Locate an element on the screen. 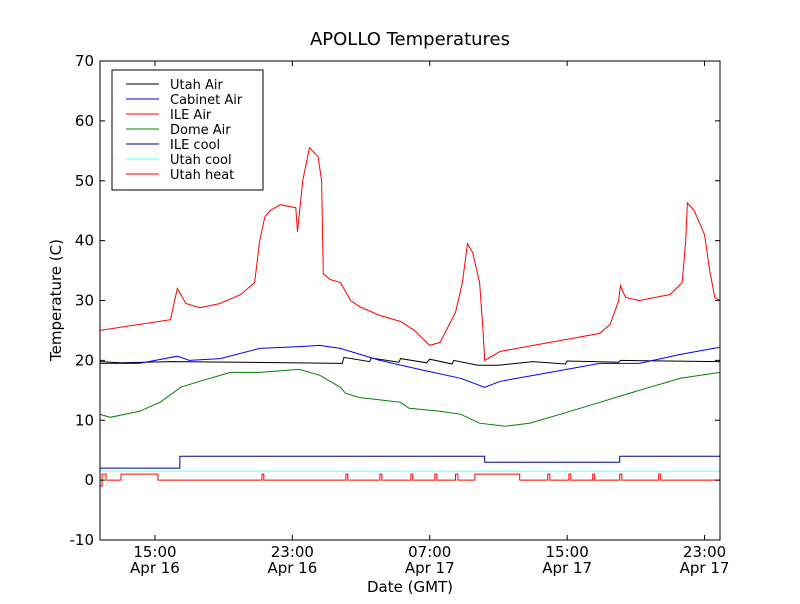 This screenshot has height=604, width=800. y-tick-label: 60 is located at coordinates (84, 121).